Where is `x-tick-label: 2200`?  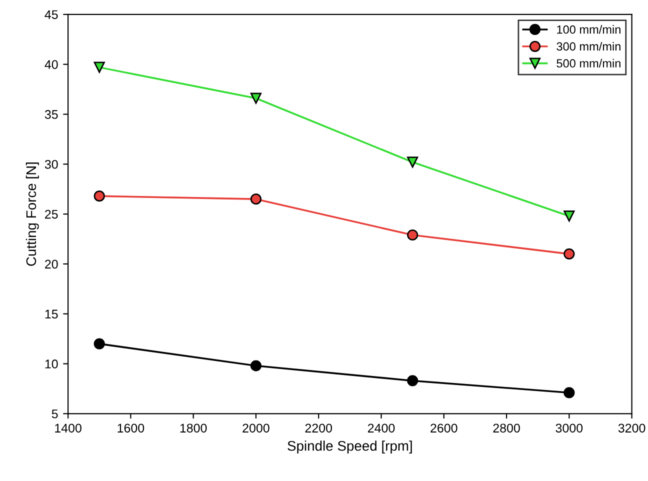
x-tick-label: 2200 is located at coordinates (318, 428).